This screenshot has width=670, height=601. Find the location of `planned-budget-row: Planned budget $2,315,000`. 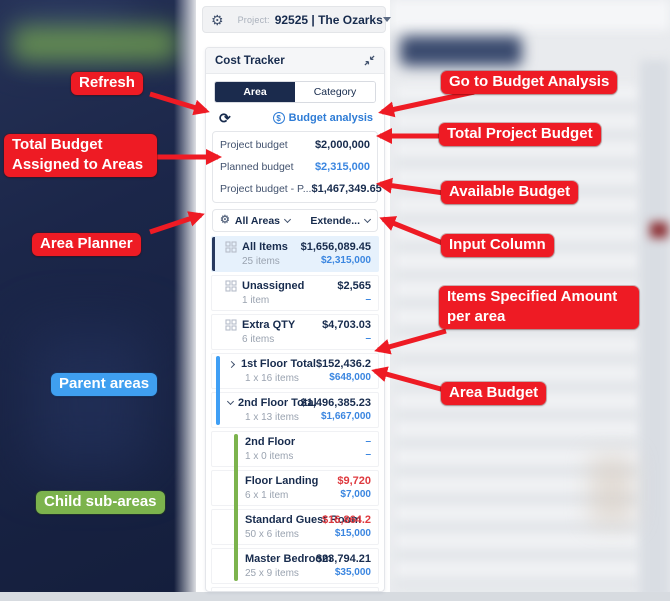

planned-budget-row: Planned budget $2,315,000 is located at coordinates (295, 167).